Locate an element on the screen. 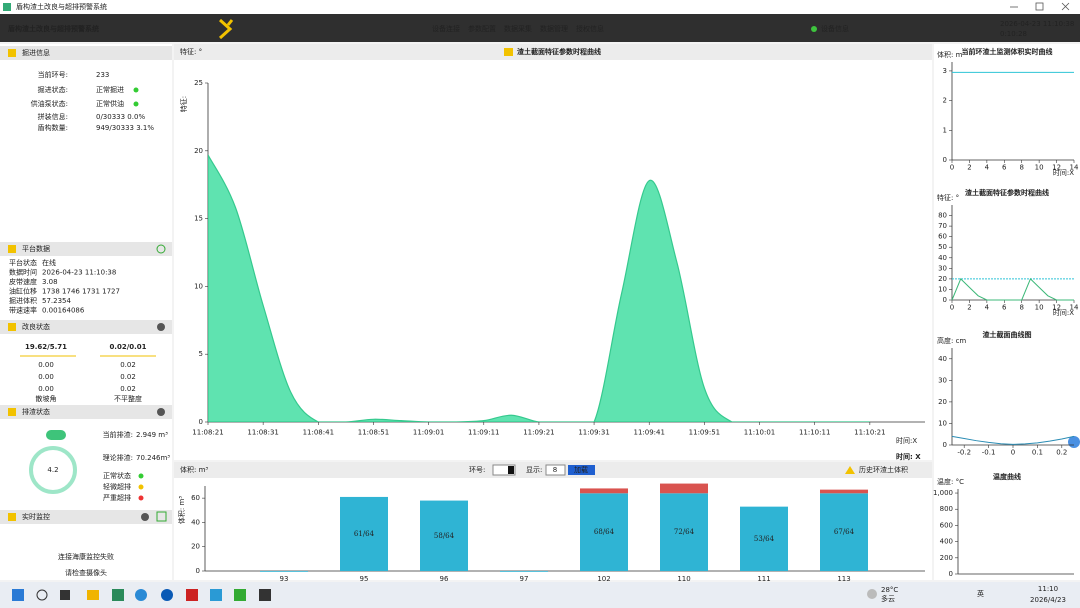 The width and height of the screenshot is (1080, 608). x-tick-label: 11:09:41 is located at coordinates (649, 433).